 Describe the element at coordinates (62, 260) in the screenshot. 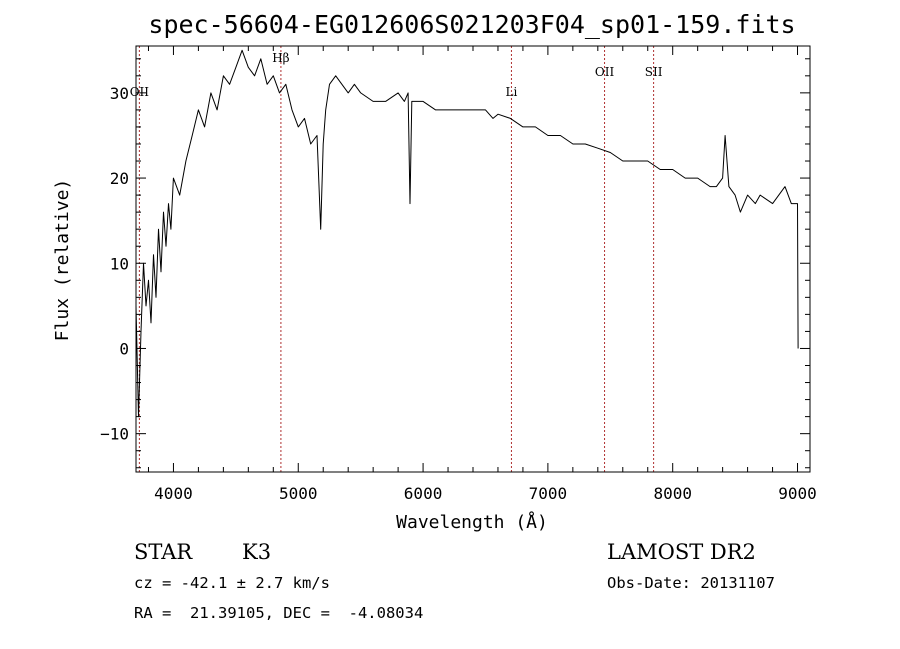

I see `y-axis-title: Flux (relative)` at that location.